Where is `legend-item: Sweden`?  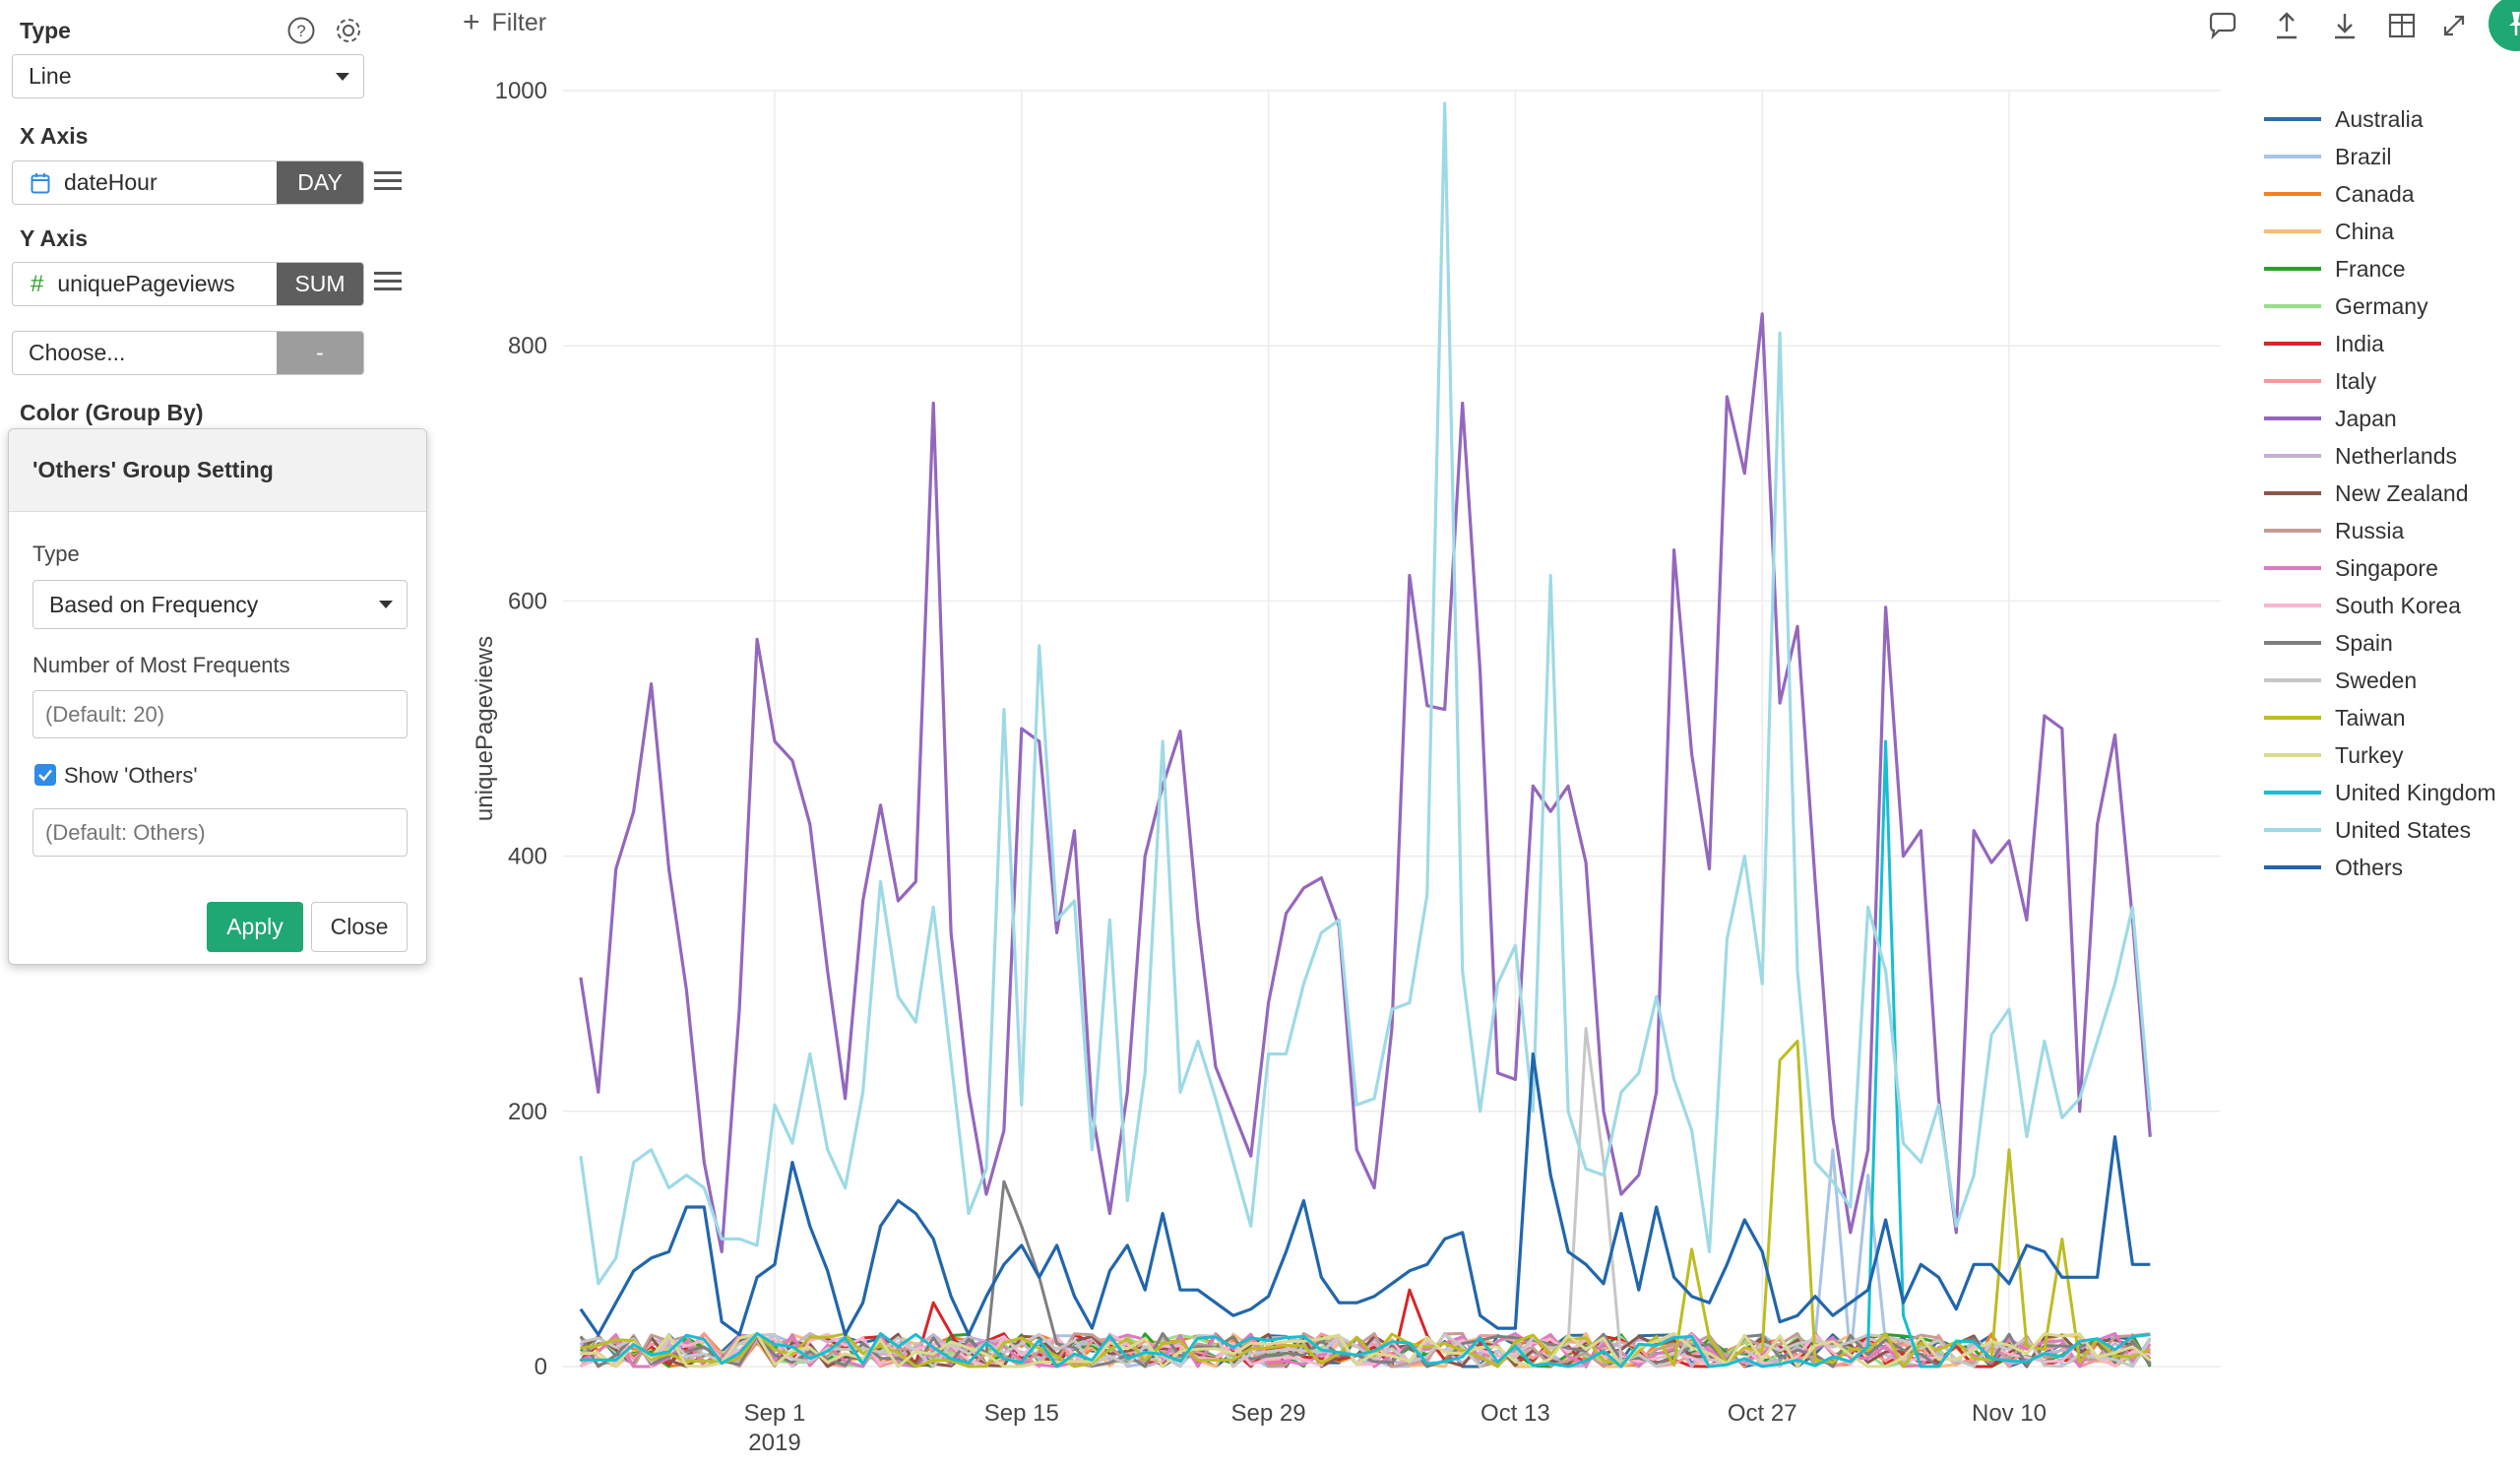
legend-item: Sweden is located at coordinates (2340, 681).